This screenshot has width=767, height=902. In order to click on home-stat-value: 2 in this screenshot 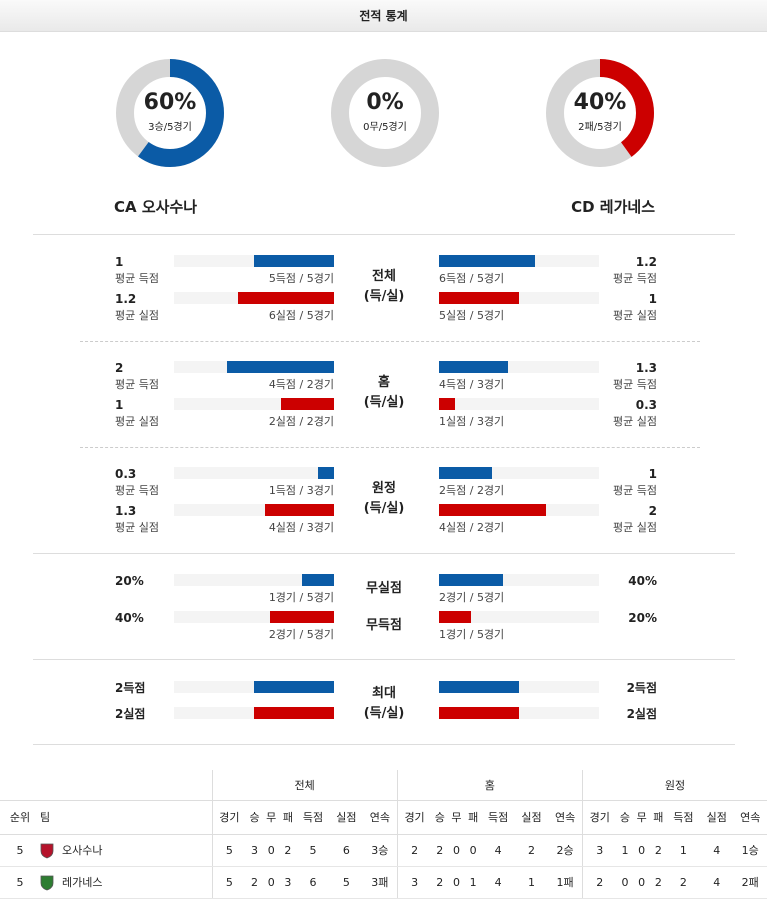, I will do `click(119, 368)`.